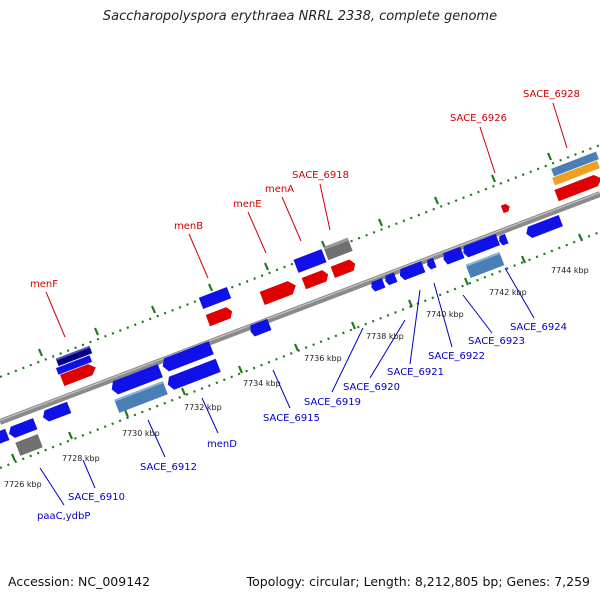 The height and width of the screenshot is (600, 600). What do you see at coordinates (168, 467) in the screenshot?
I see `gene-label: SACE_6912` at bounding box center [168, 467].